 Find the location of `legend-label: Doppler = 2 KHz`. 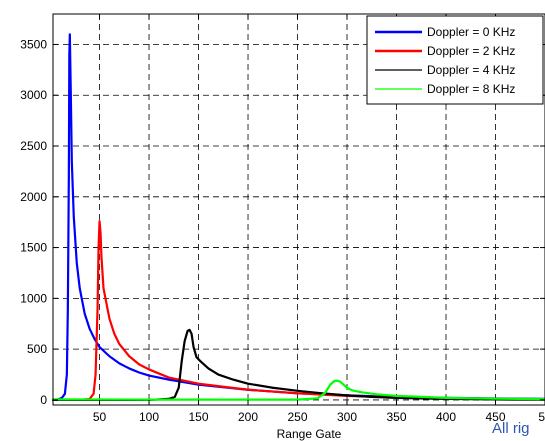

legend-label: Doppler = 2 KHz is located at coordinates (471, 51).